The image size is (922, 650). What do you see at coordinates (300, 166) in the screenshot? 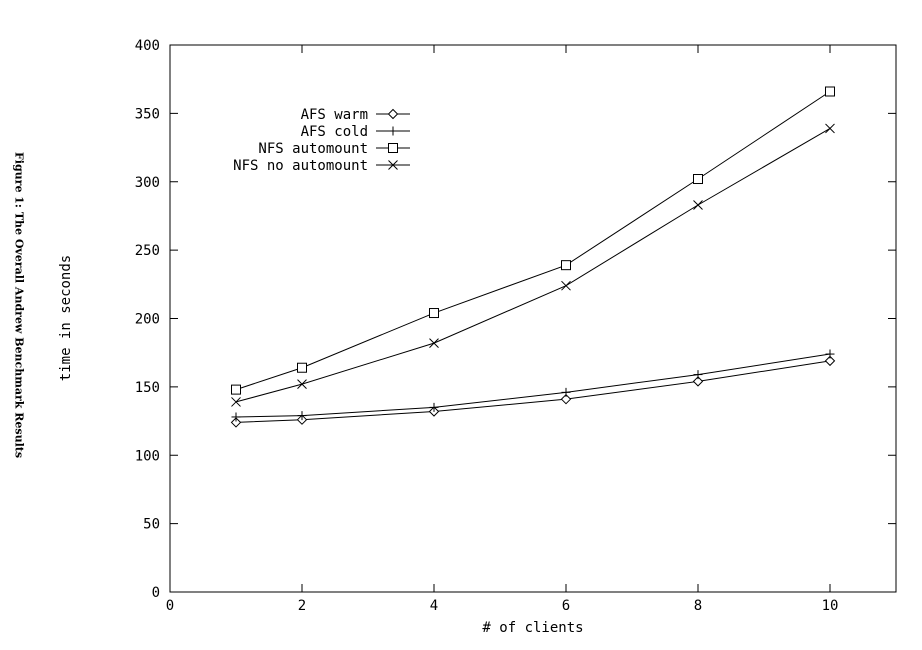
I see `legend-label: NFS no automount` at bounding box center [300, 166].